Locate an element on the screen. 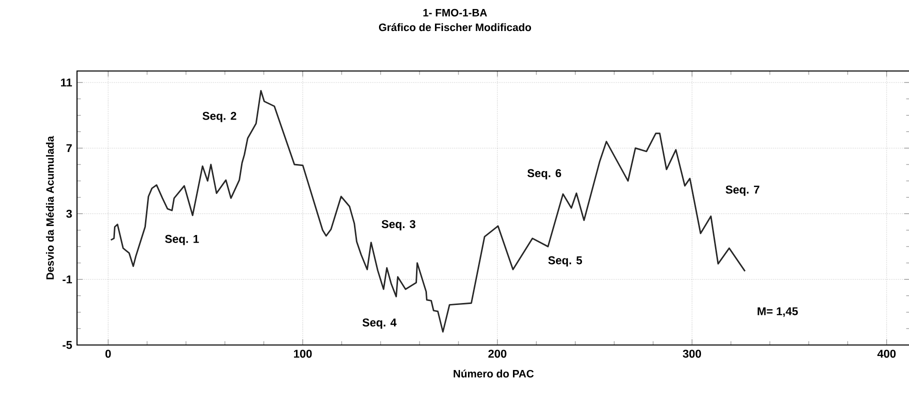  y-tick-label: 3 is located at coordinates (69, 214).